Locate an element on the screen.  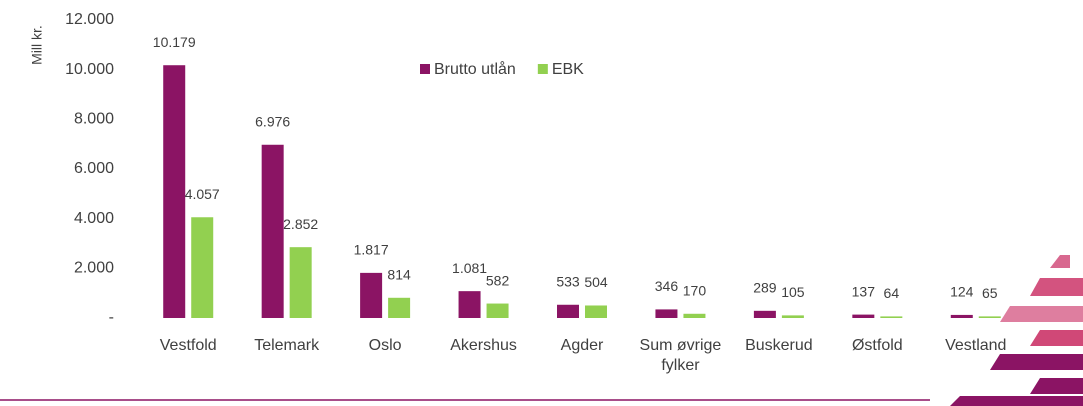
data-label: 10.179 is located at coordinates (174, 42).